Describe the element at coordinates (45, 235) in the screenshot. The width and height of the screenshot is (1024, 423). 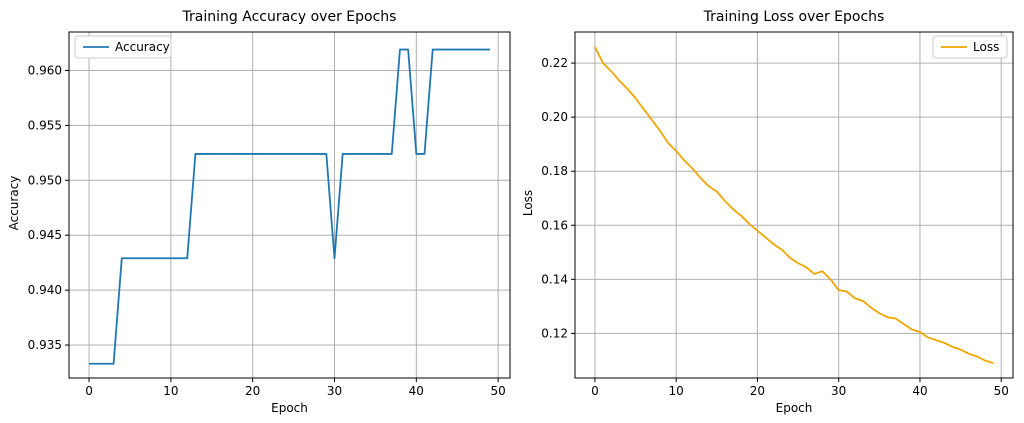
I see `y-tick-label: 0.945` at that location.